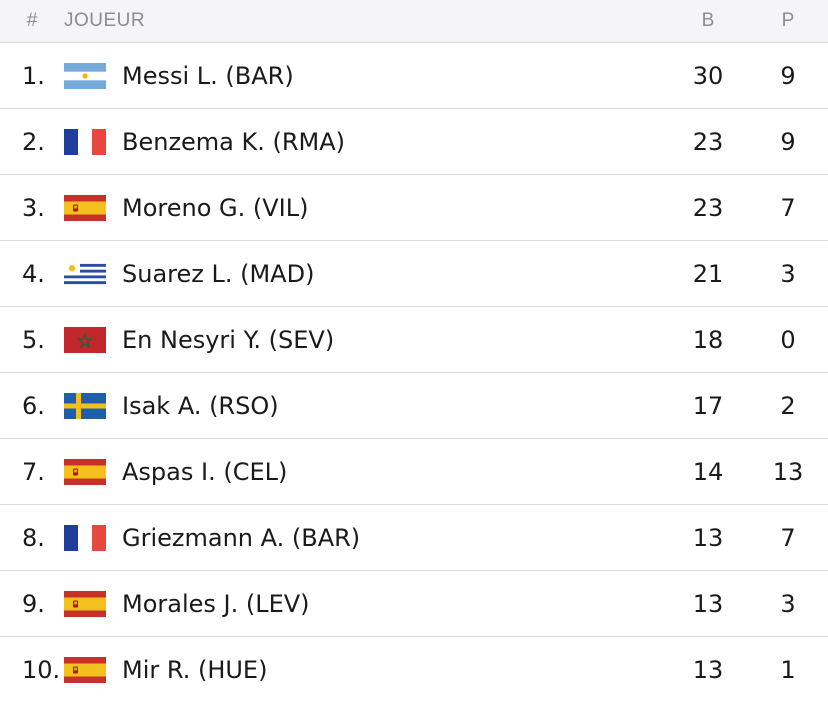 The image size is (828, 702). I want to click on player-name: Griezmann A. (BAR), so click(241, 537).